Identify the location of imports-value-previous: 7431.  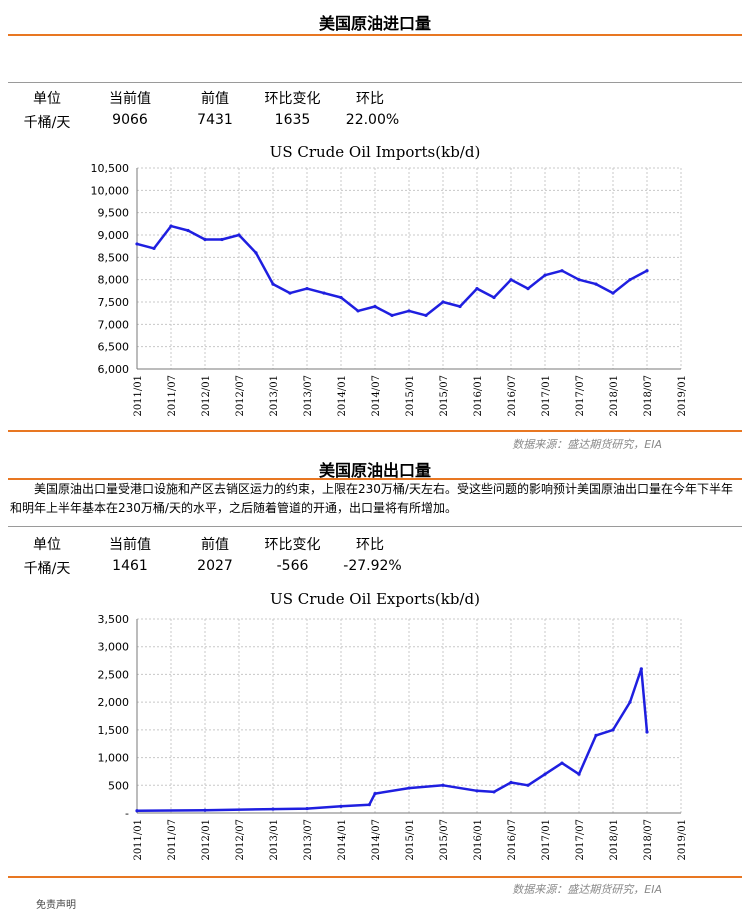
(215, 120).